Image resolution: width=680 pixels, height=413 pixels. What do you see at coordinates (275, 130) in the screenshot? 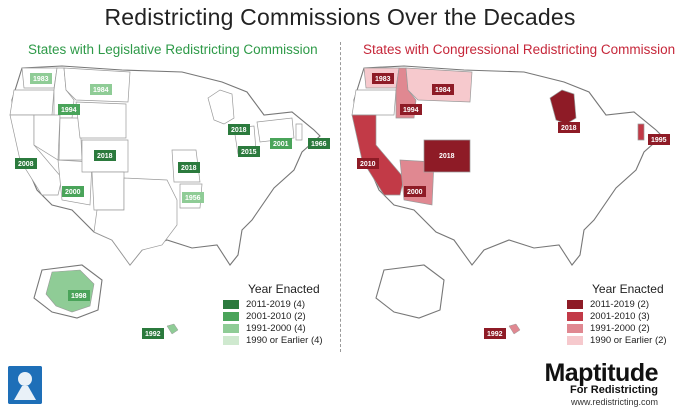
I see `state-pa` at bounding box center [275, 130].